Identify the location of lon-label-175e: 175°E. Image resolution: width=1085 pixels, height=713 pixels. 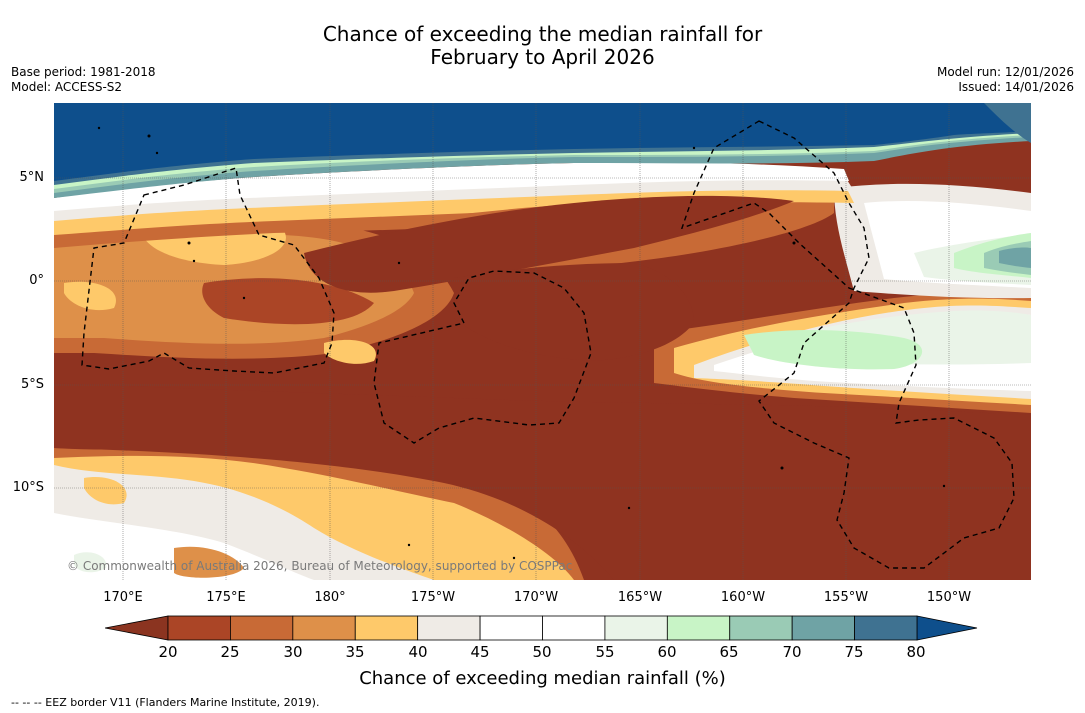
(226, 597).